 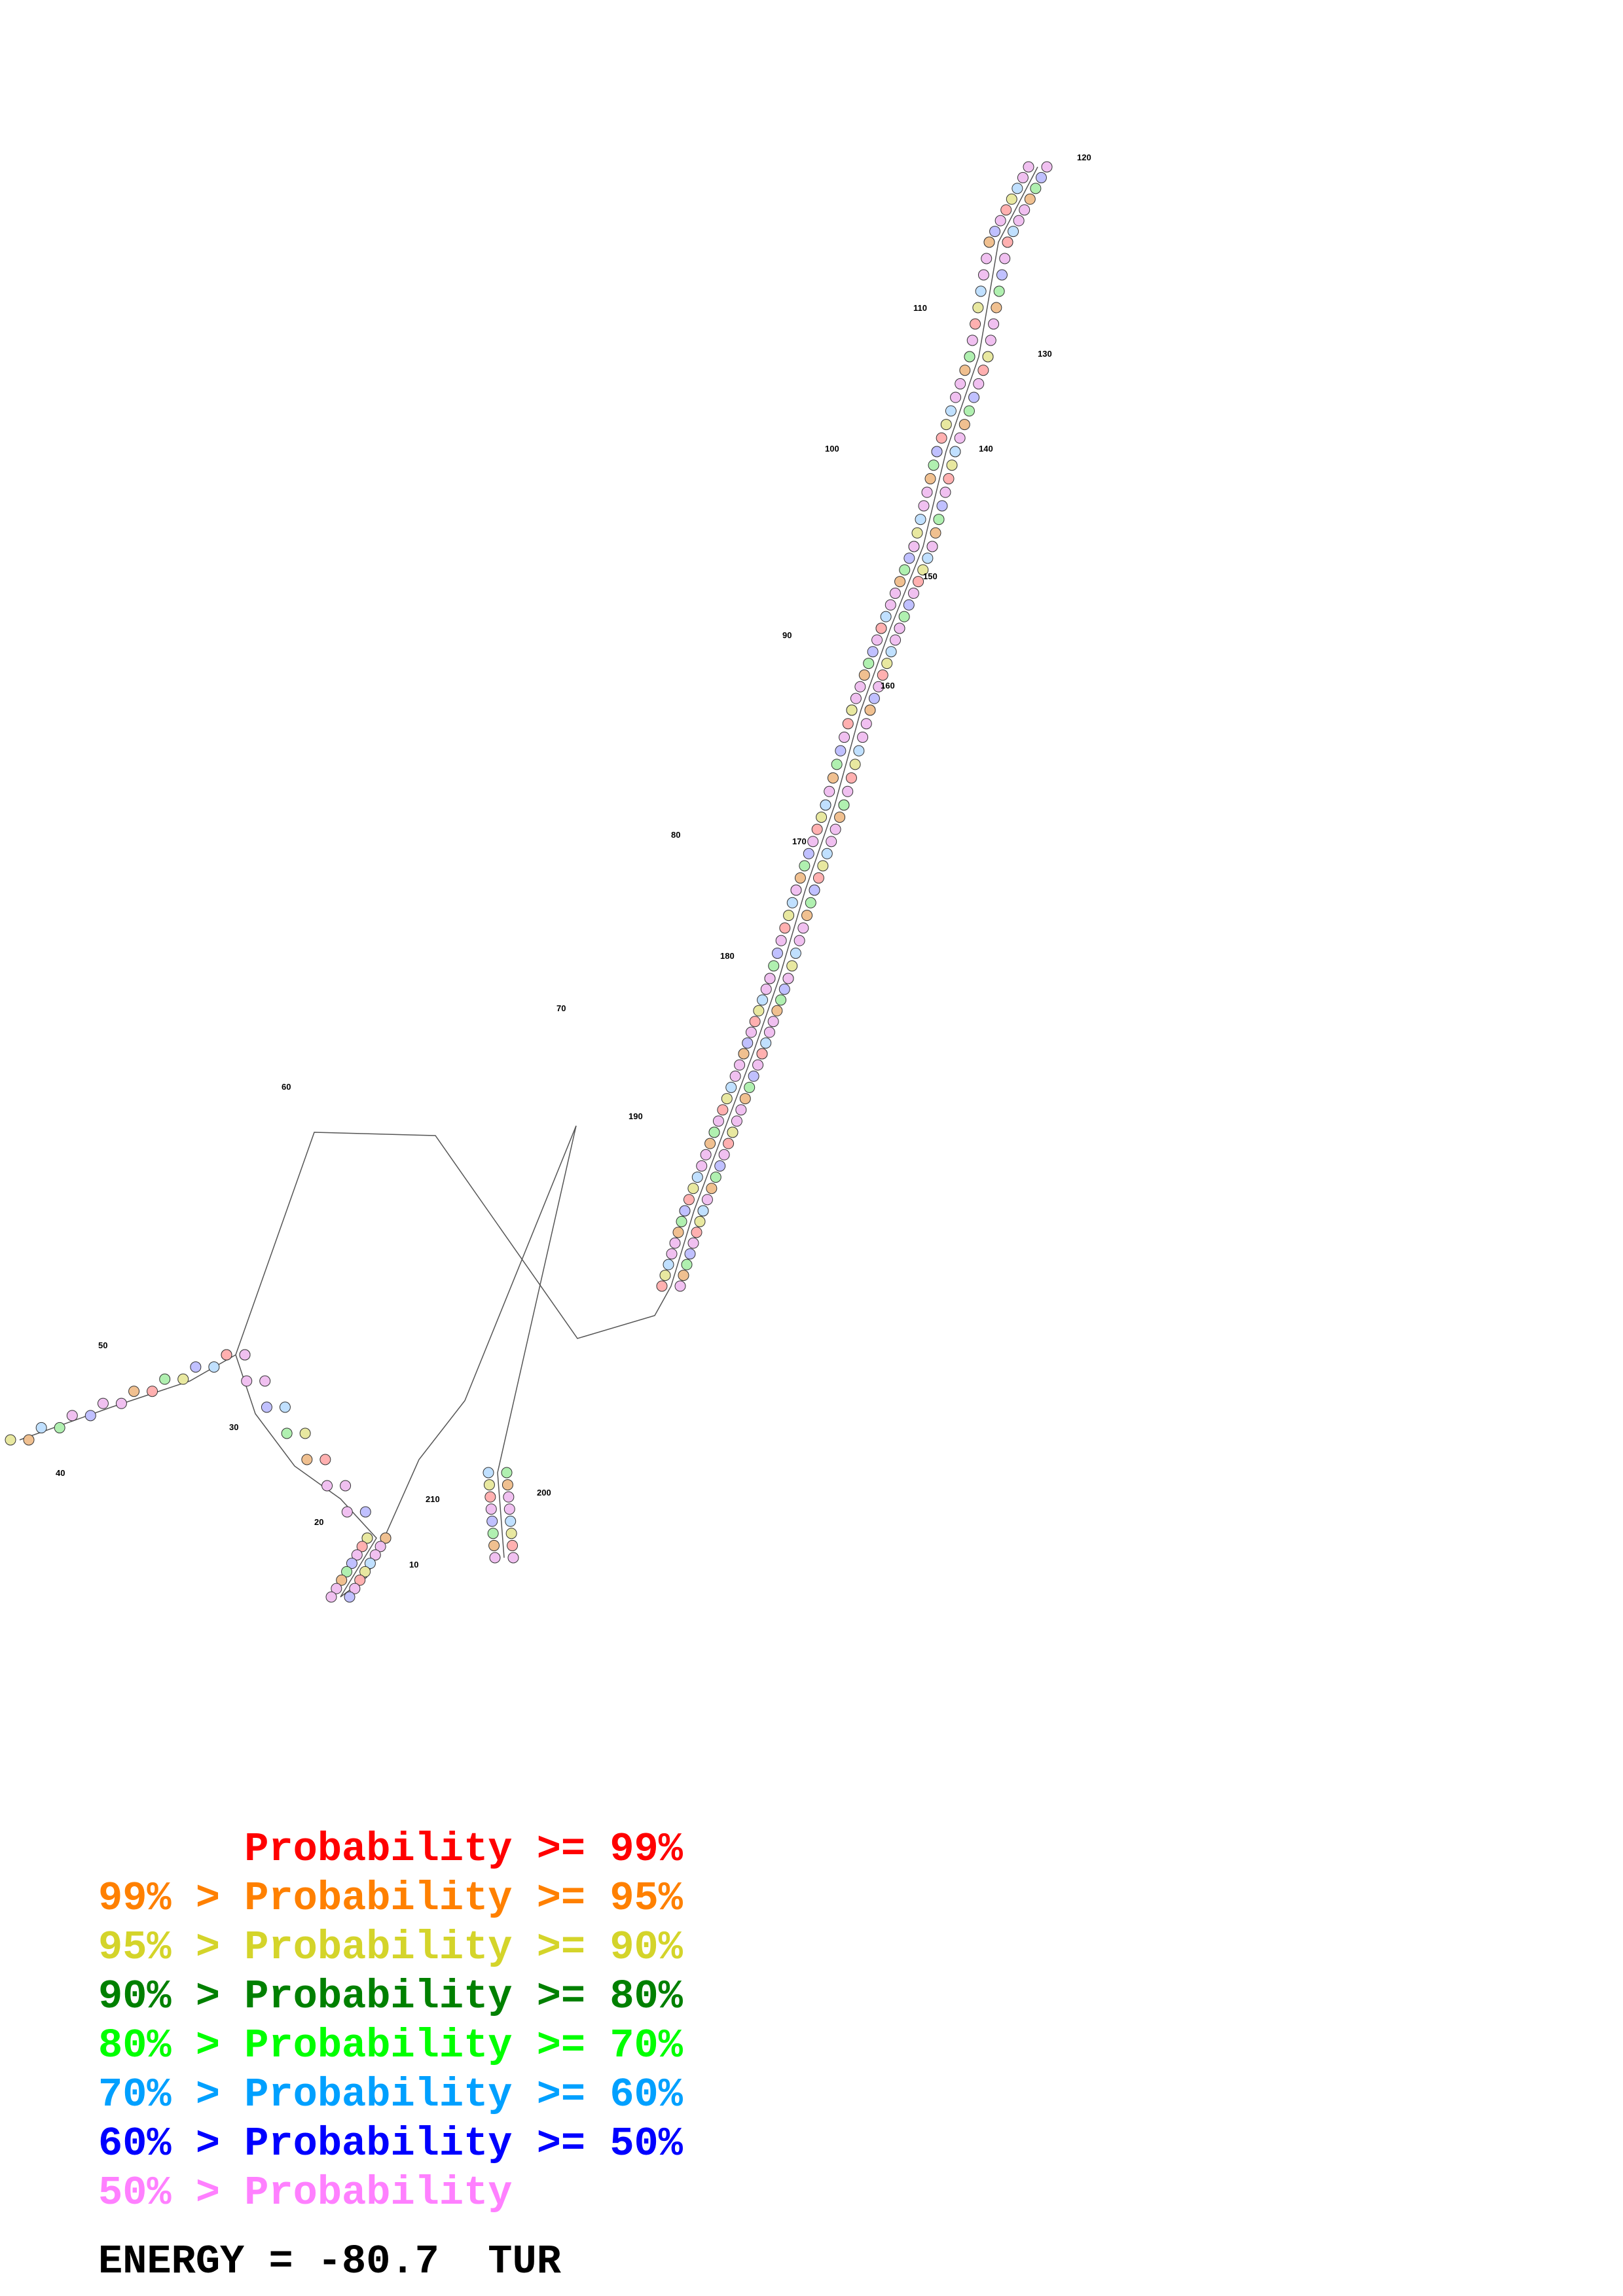 I want to click on position-label: 130, so click(x=1045, y=354).